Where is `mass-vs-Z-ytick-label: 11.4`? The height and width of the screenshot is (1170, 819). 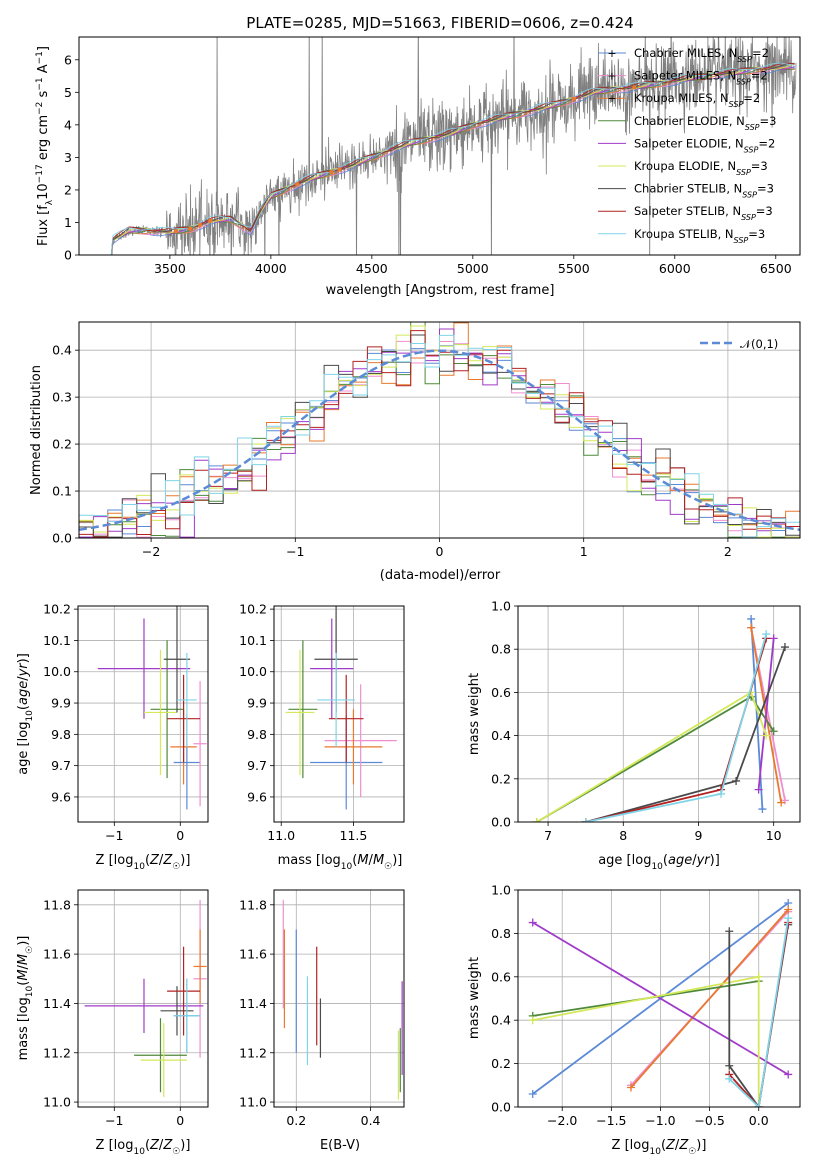 mass-vs-Z-ytick-label: 11.4 is located at coordinates (57, 1003).